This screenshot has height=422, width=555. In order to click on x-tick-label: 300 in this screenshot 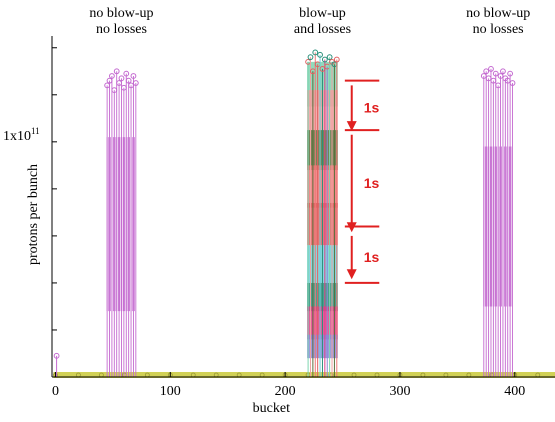, I will do `click(399, 391)`.